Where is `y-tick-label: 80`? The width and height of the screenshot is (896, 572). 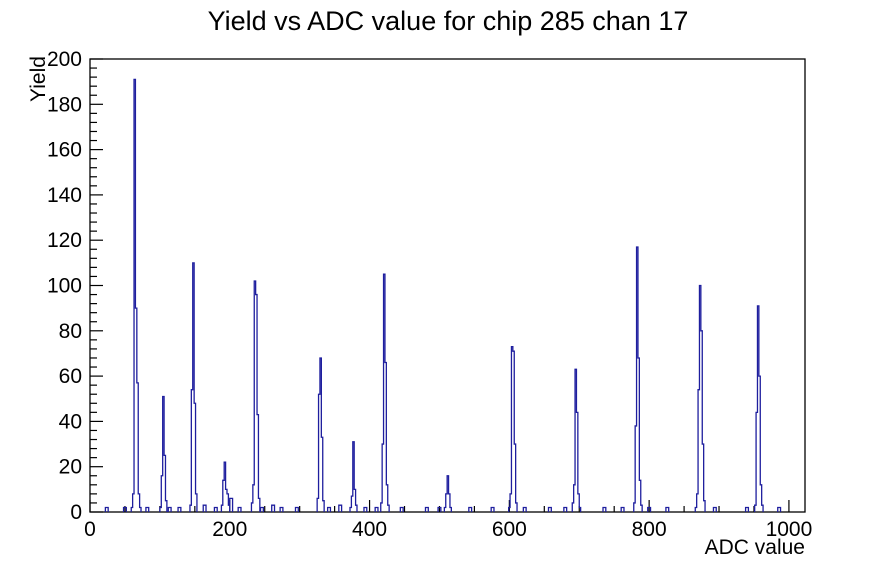
y-tick-label: 80 is located at coordinates (70, 331).